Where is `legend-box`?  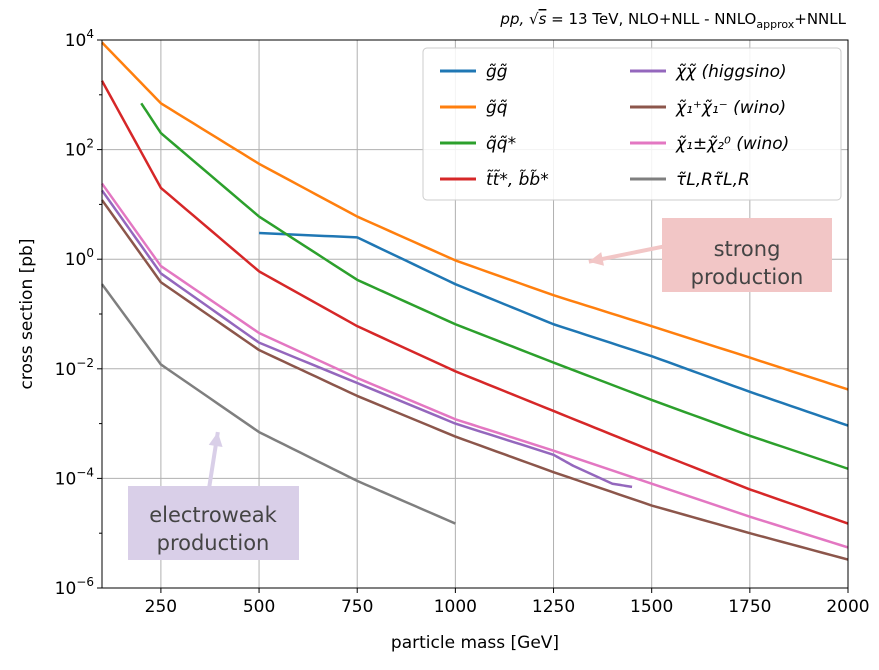
legend-box is located at coordinates (632, 124).